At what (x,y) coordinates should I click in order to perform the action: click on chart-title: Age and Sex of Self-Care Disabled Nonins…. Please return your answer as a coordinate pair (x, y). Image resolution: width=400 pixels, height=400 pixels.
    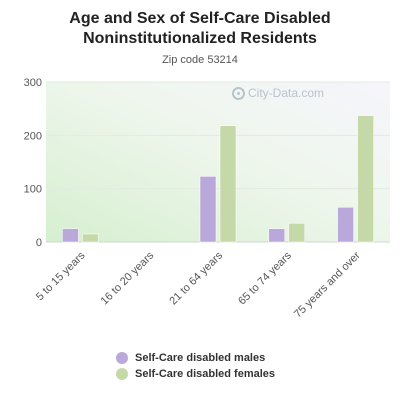
    Looking at the image, I should click on (200, 28).